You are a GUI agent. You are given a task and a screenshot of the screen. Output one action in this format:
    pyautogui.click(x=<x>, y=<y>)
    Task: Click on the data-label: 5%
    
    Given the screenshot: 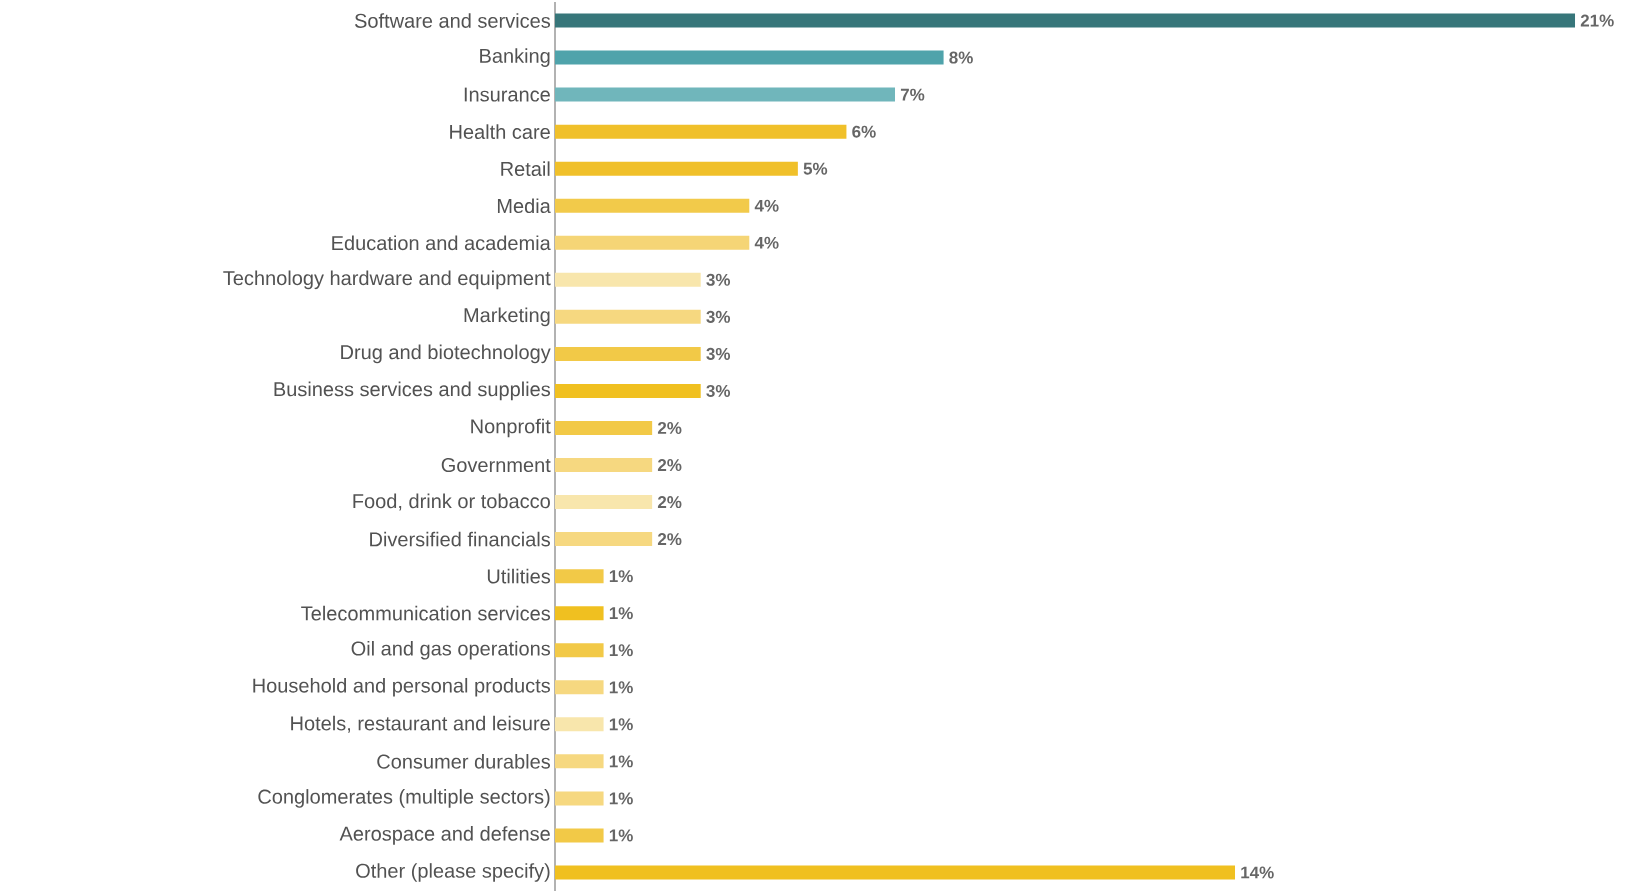 What is the action you would take?
    pyautogui.click(x=815, y=168)
    